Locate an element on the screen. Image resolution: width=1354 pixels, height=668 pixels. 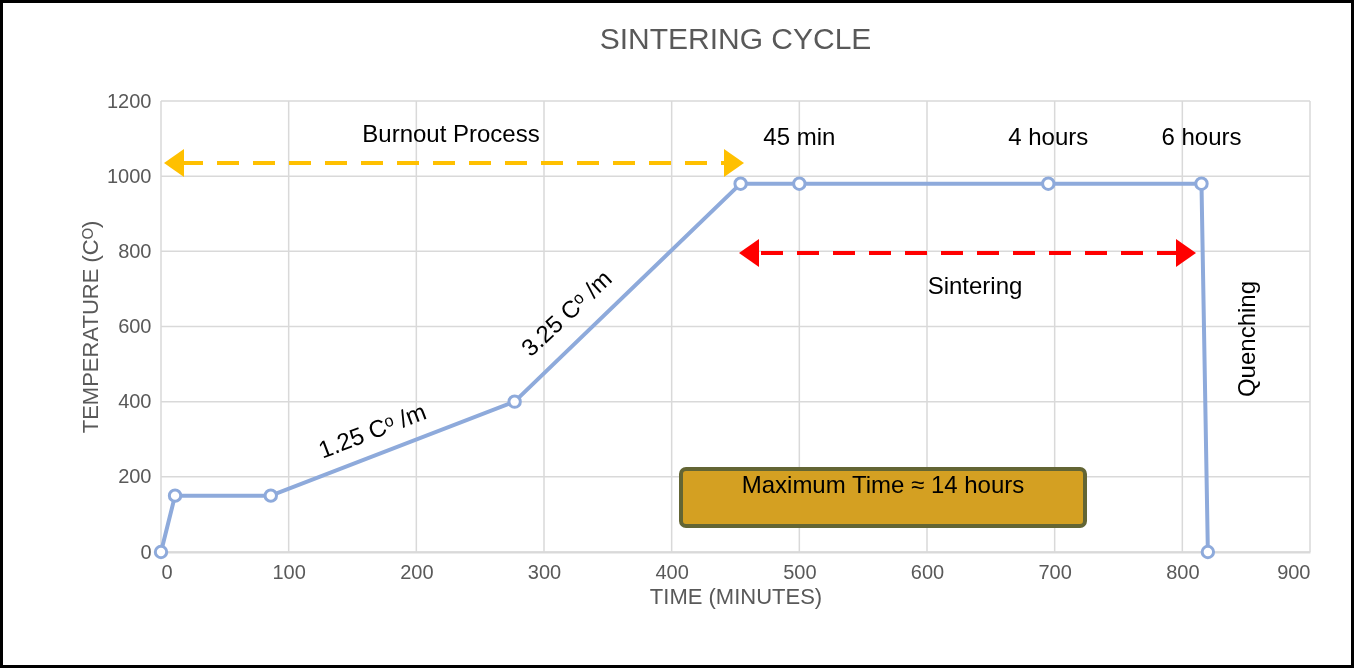
x-tick-label: 0 is located at coordinates (167, 571).